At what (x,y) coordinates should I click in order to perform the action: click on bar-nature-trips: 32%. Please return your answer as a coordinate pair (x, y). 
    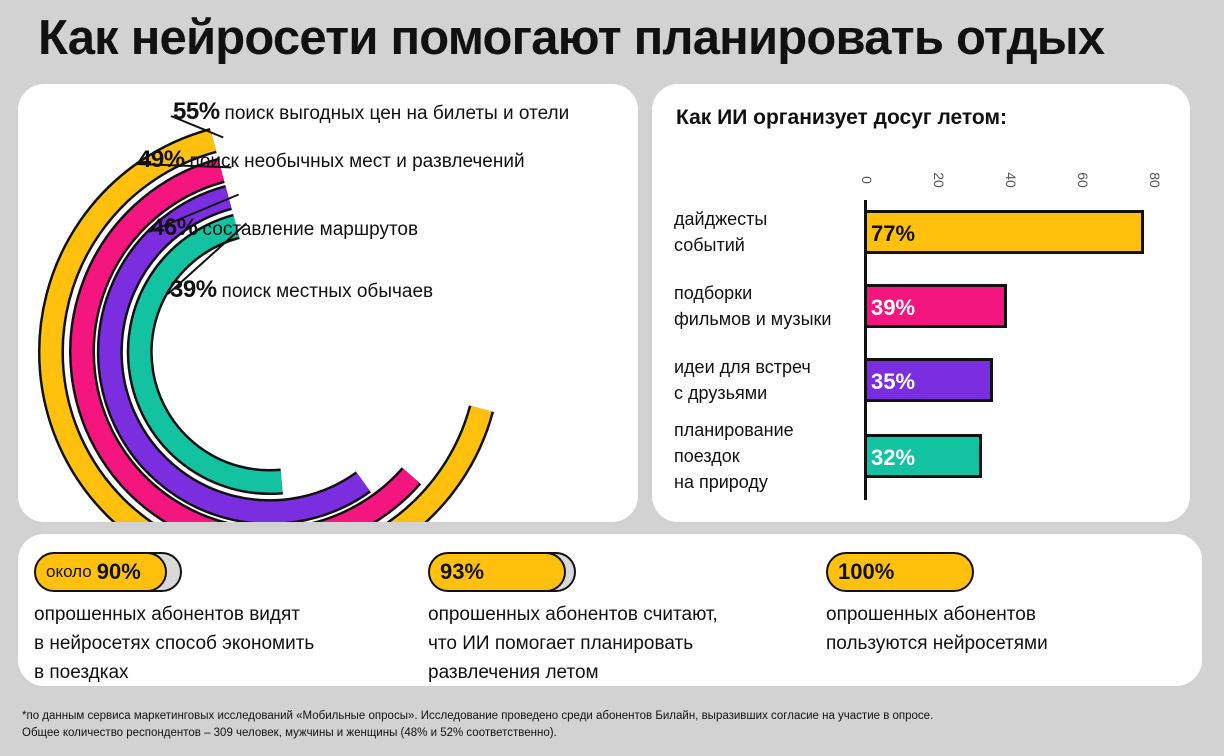
    Looking at the image, I should click on (925, 456).